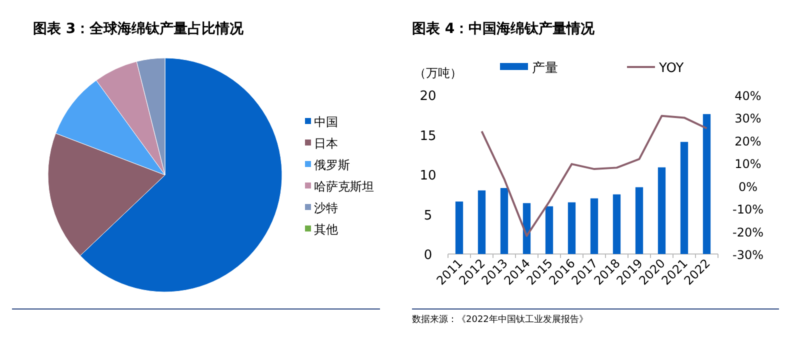 The width and height of the screenshot is (799, 341). What do you see at coordinates (438, 73) in the screenshot?
I see `y-axis-title: （万吨）` at bounding box center [438, 73].